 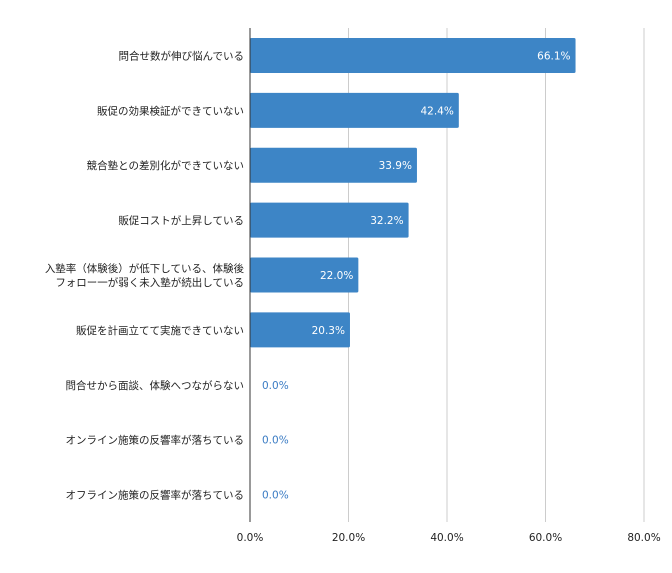 I want to click on category-label: 販促を計画立てて実施できていない, so click(x=160, y=330).